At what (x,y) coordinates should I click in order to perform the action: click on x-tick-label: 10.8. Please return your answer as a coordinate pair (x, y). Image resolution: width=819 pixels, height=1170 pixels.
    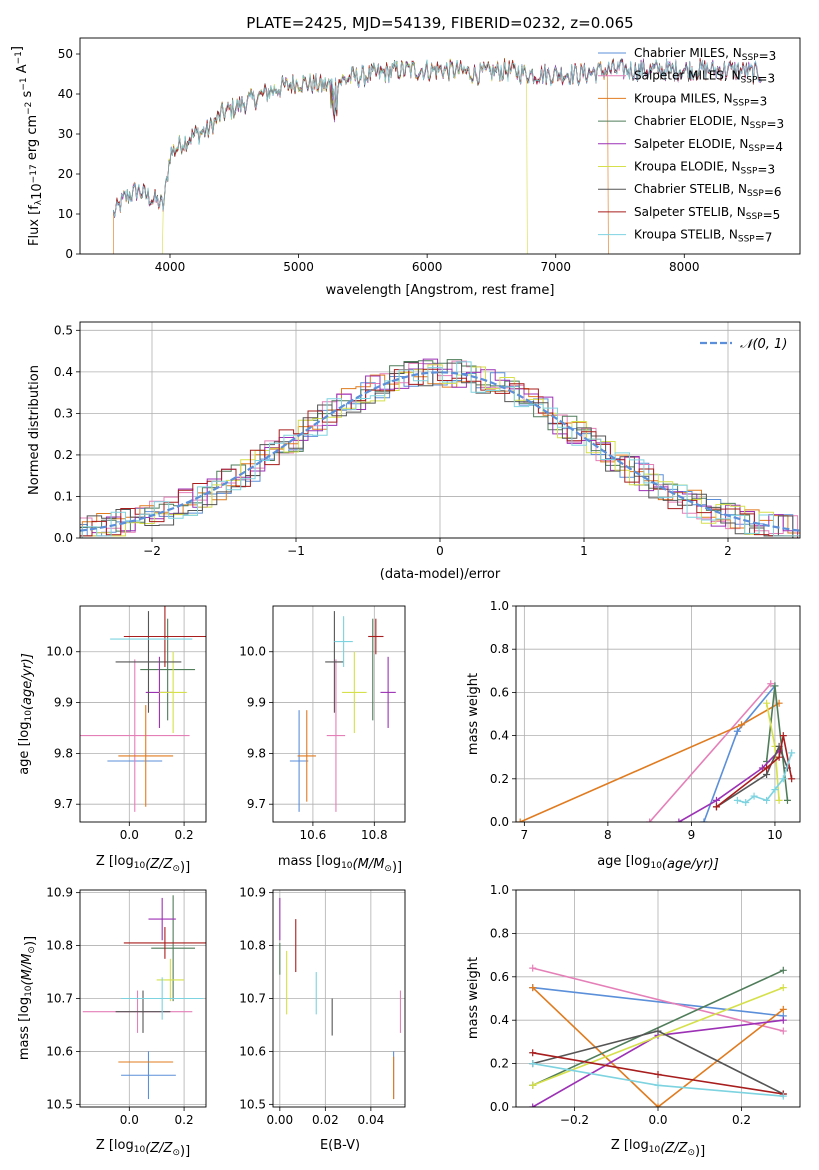
    Looking at the image, I should click on (374, 835).